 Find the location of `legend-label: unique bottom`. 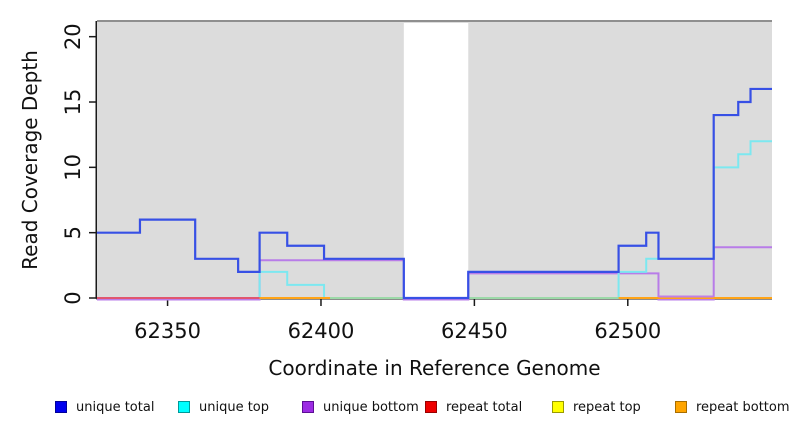

legend-label: unique bottom is located at coordinates (371, 407).